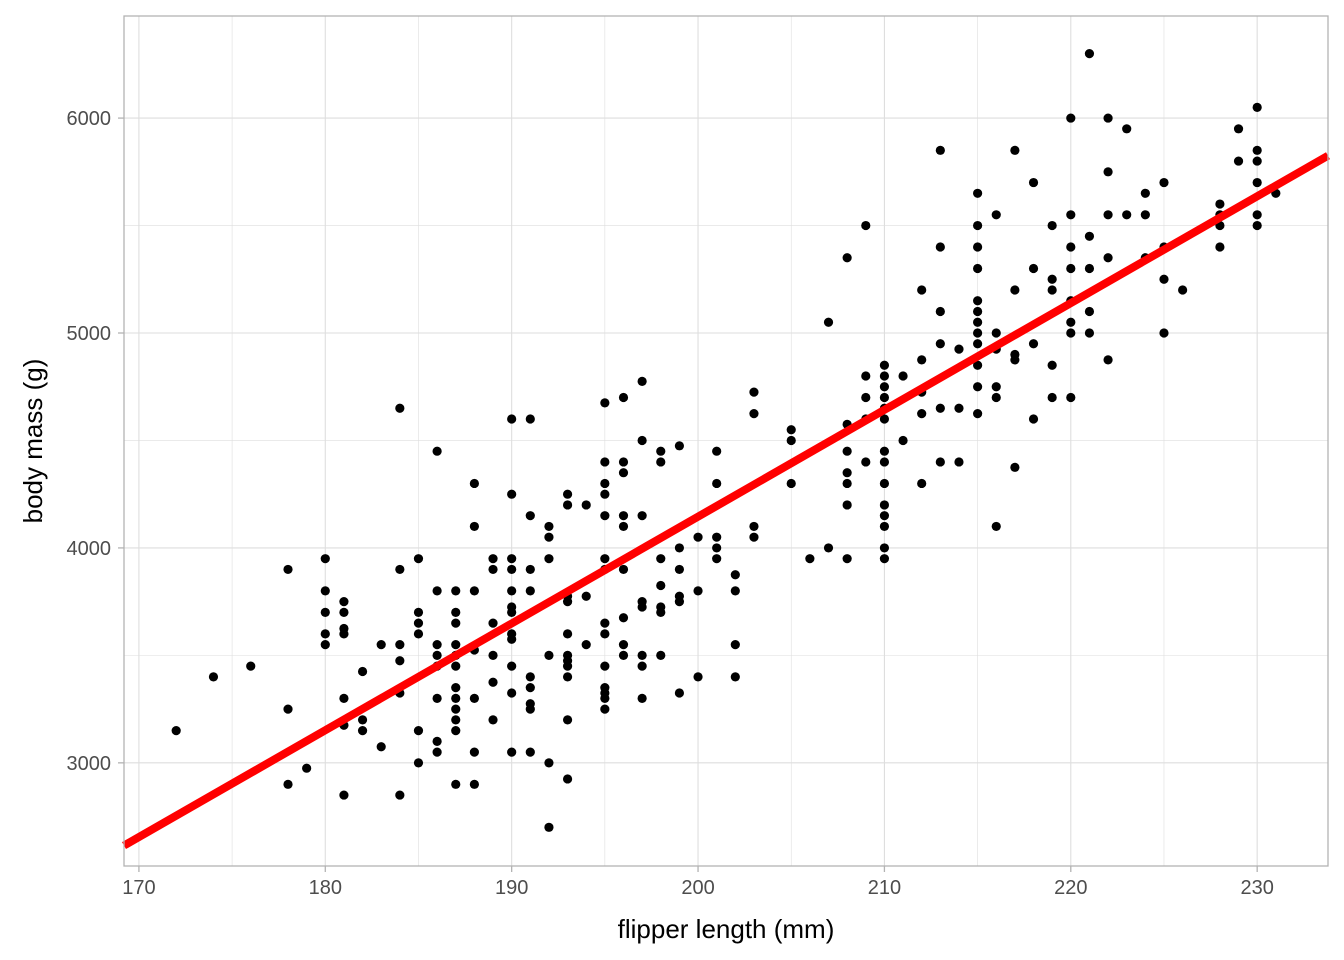 The width and height of the screenshot is (1344, 960). I want to click on y-tick-label: 3000, so click(89, 764).